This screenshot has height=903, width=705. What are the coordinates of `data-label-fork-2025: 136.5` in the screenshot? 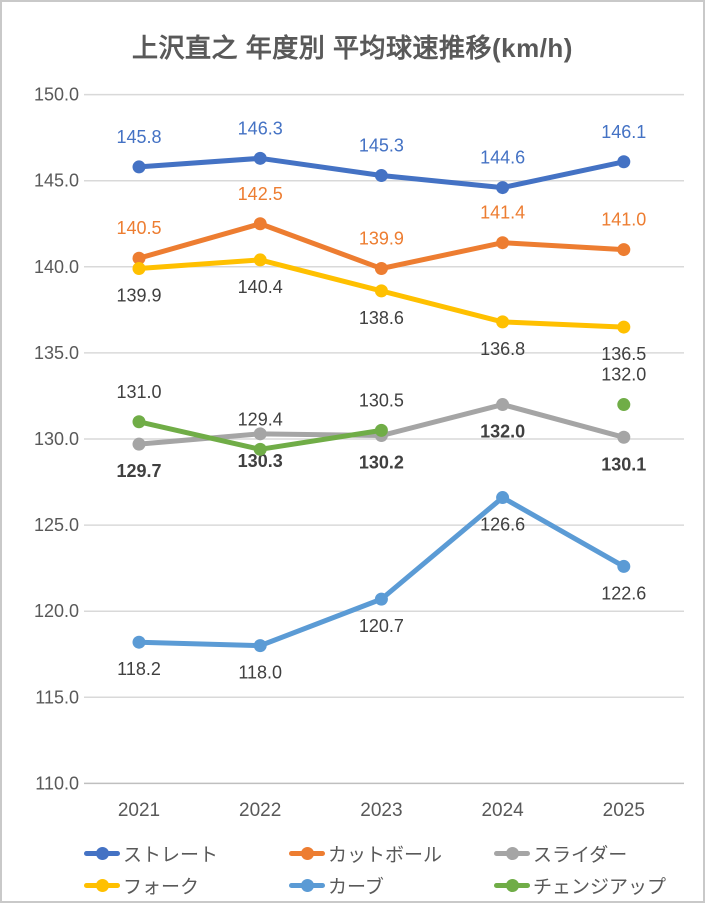 It's located at (623, 354).